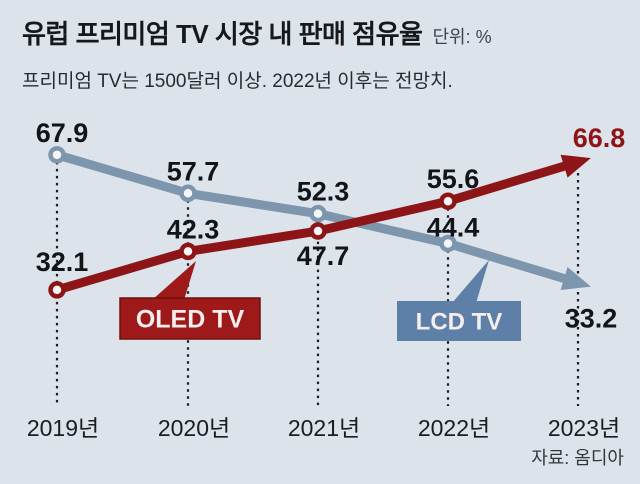 Image resolution: width=640 pixels, height=484 pixels. I want to click on lcd-tv-value-2019년: 67.9, so click(62, 133).